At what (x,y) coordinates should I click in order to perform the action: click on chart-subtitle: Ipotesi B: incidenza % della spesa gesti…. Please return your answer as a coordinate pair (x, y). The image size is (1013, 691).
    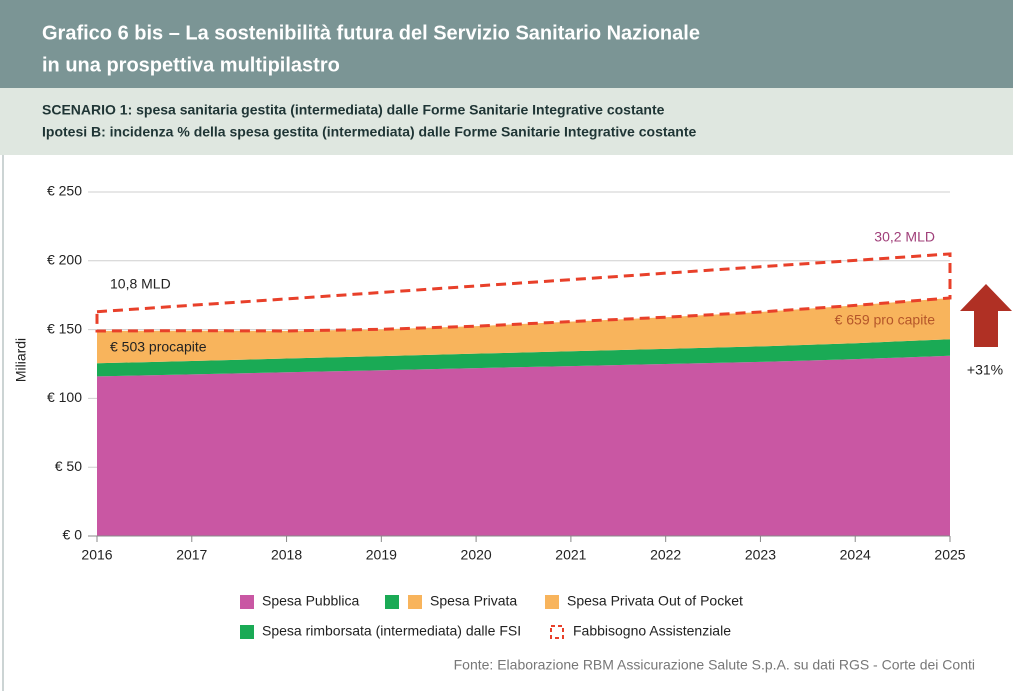
    Looking at the image, I should click on (369, 132).